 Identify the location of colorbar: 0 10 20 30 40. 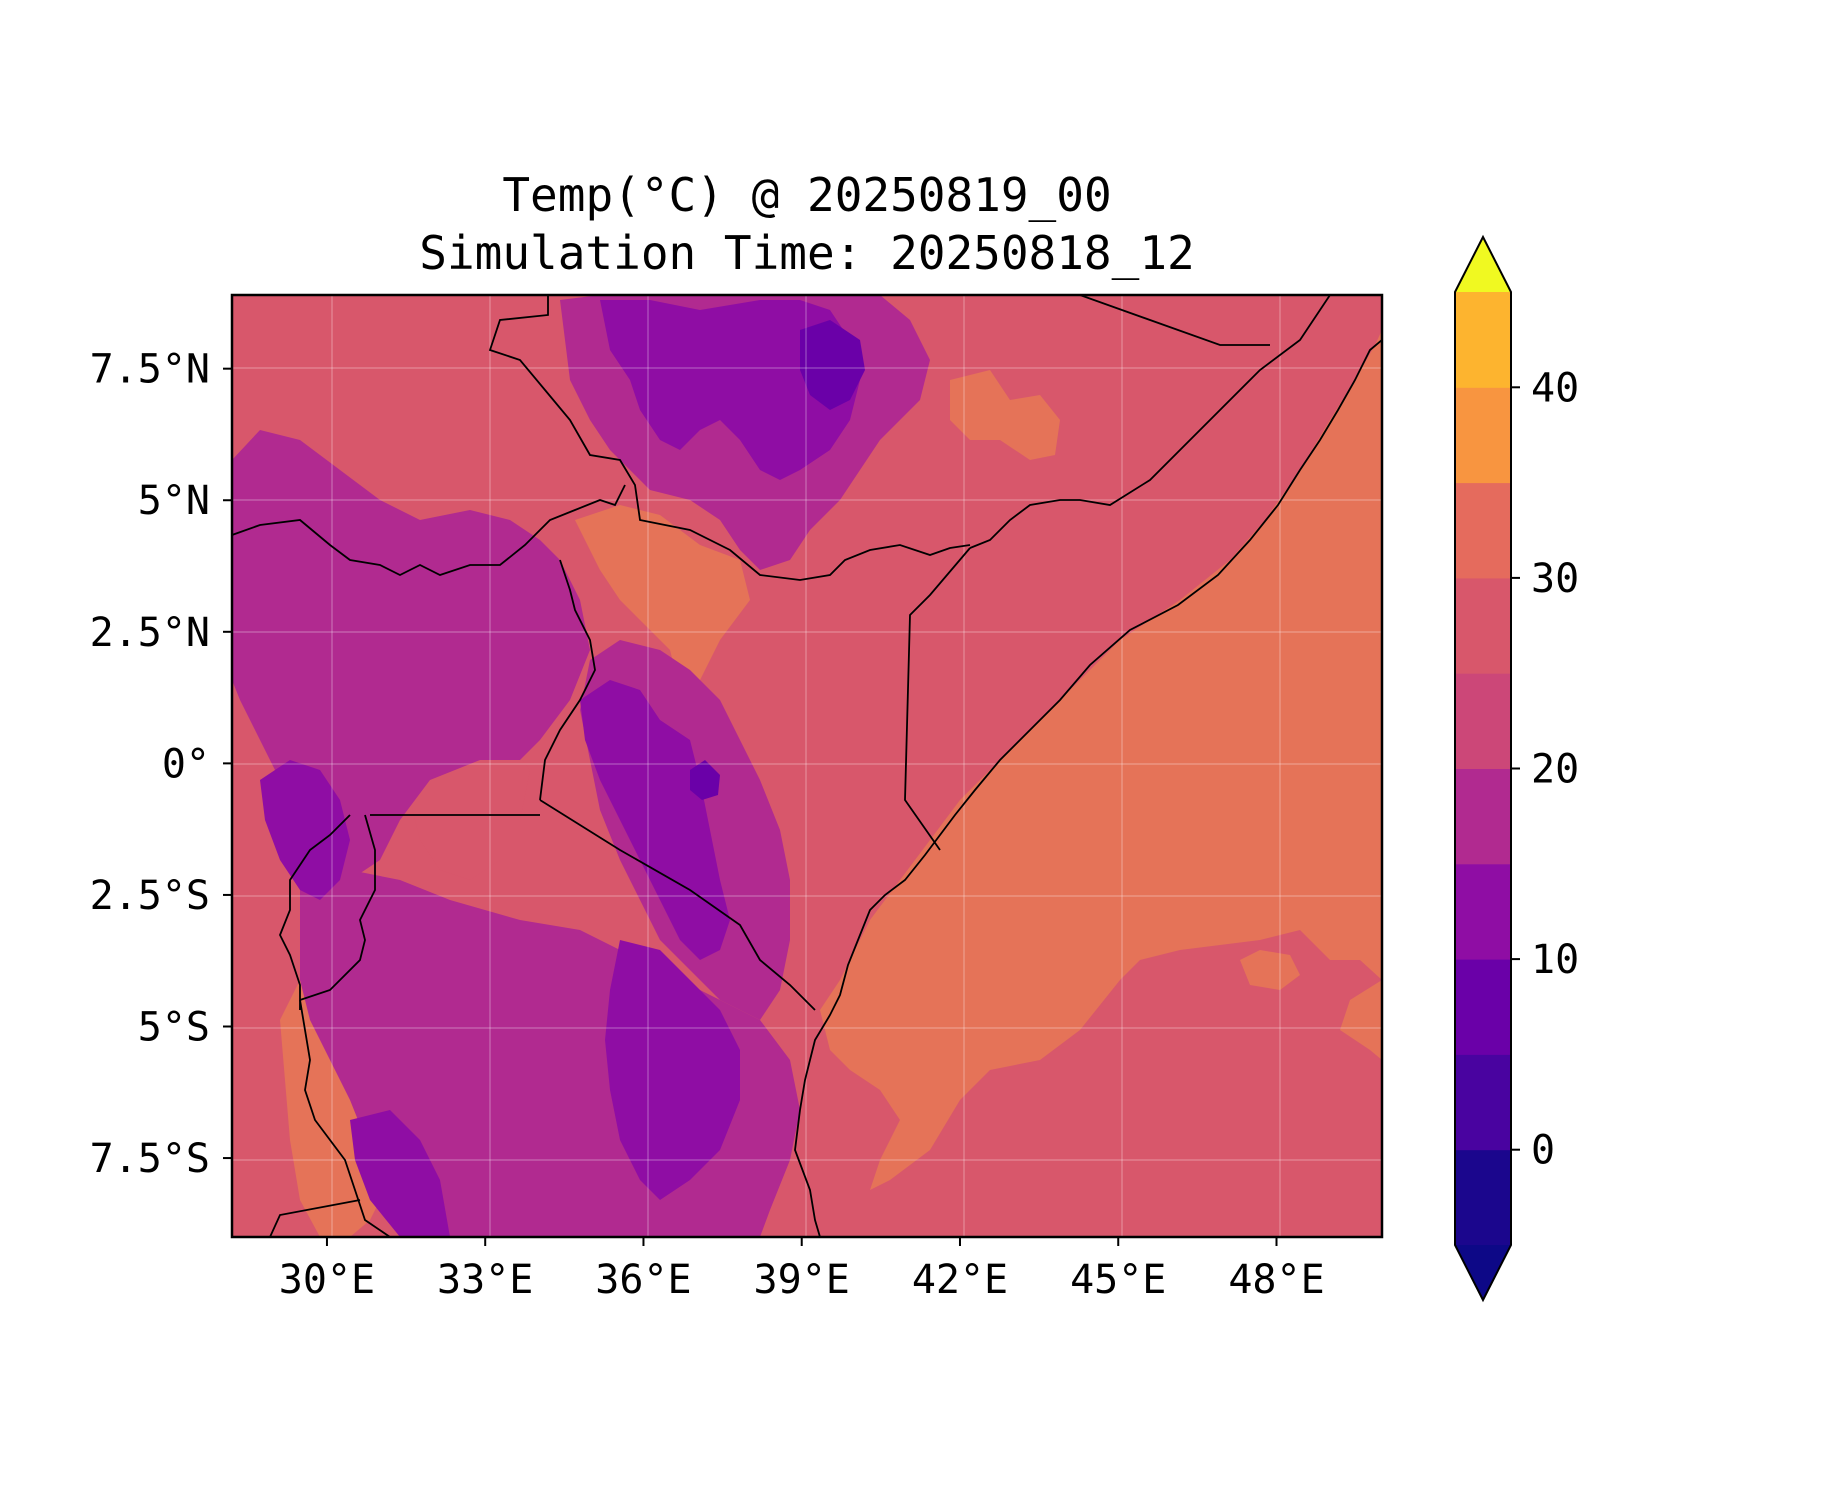
(1516, 768).